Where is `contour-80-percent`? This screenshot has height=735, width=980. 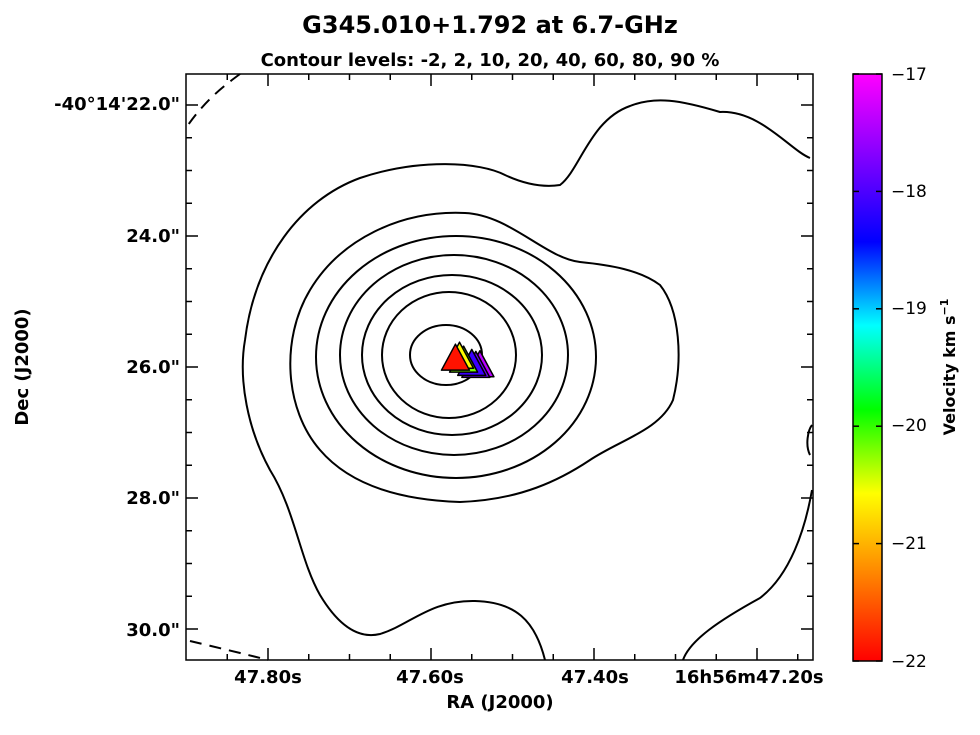
contour-80-percent is located at coordinates (449, 355).